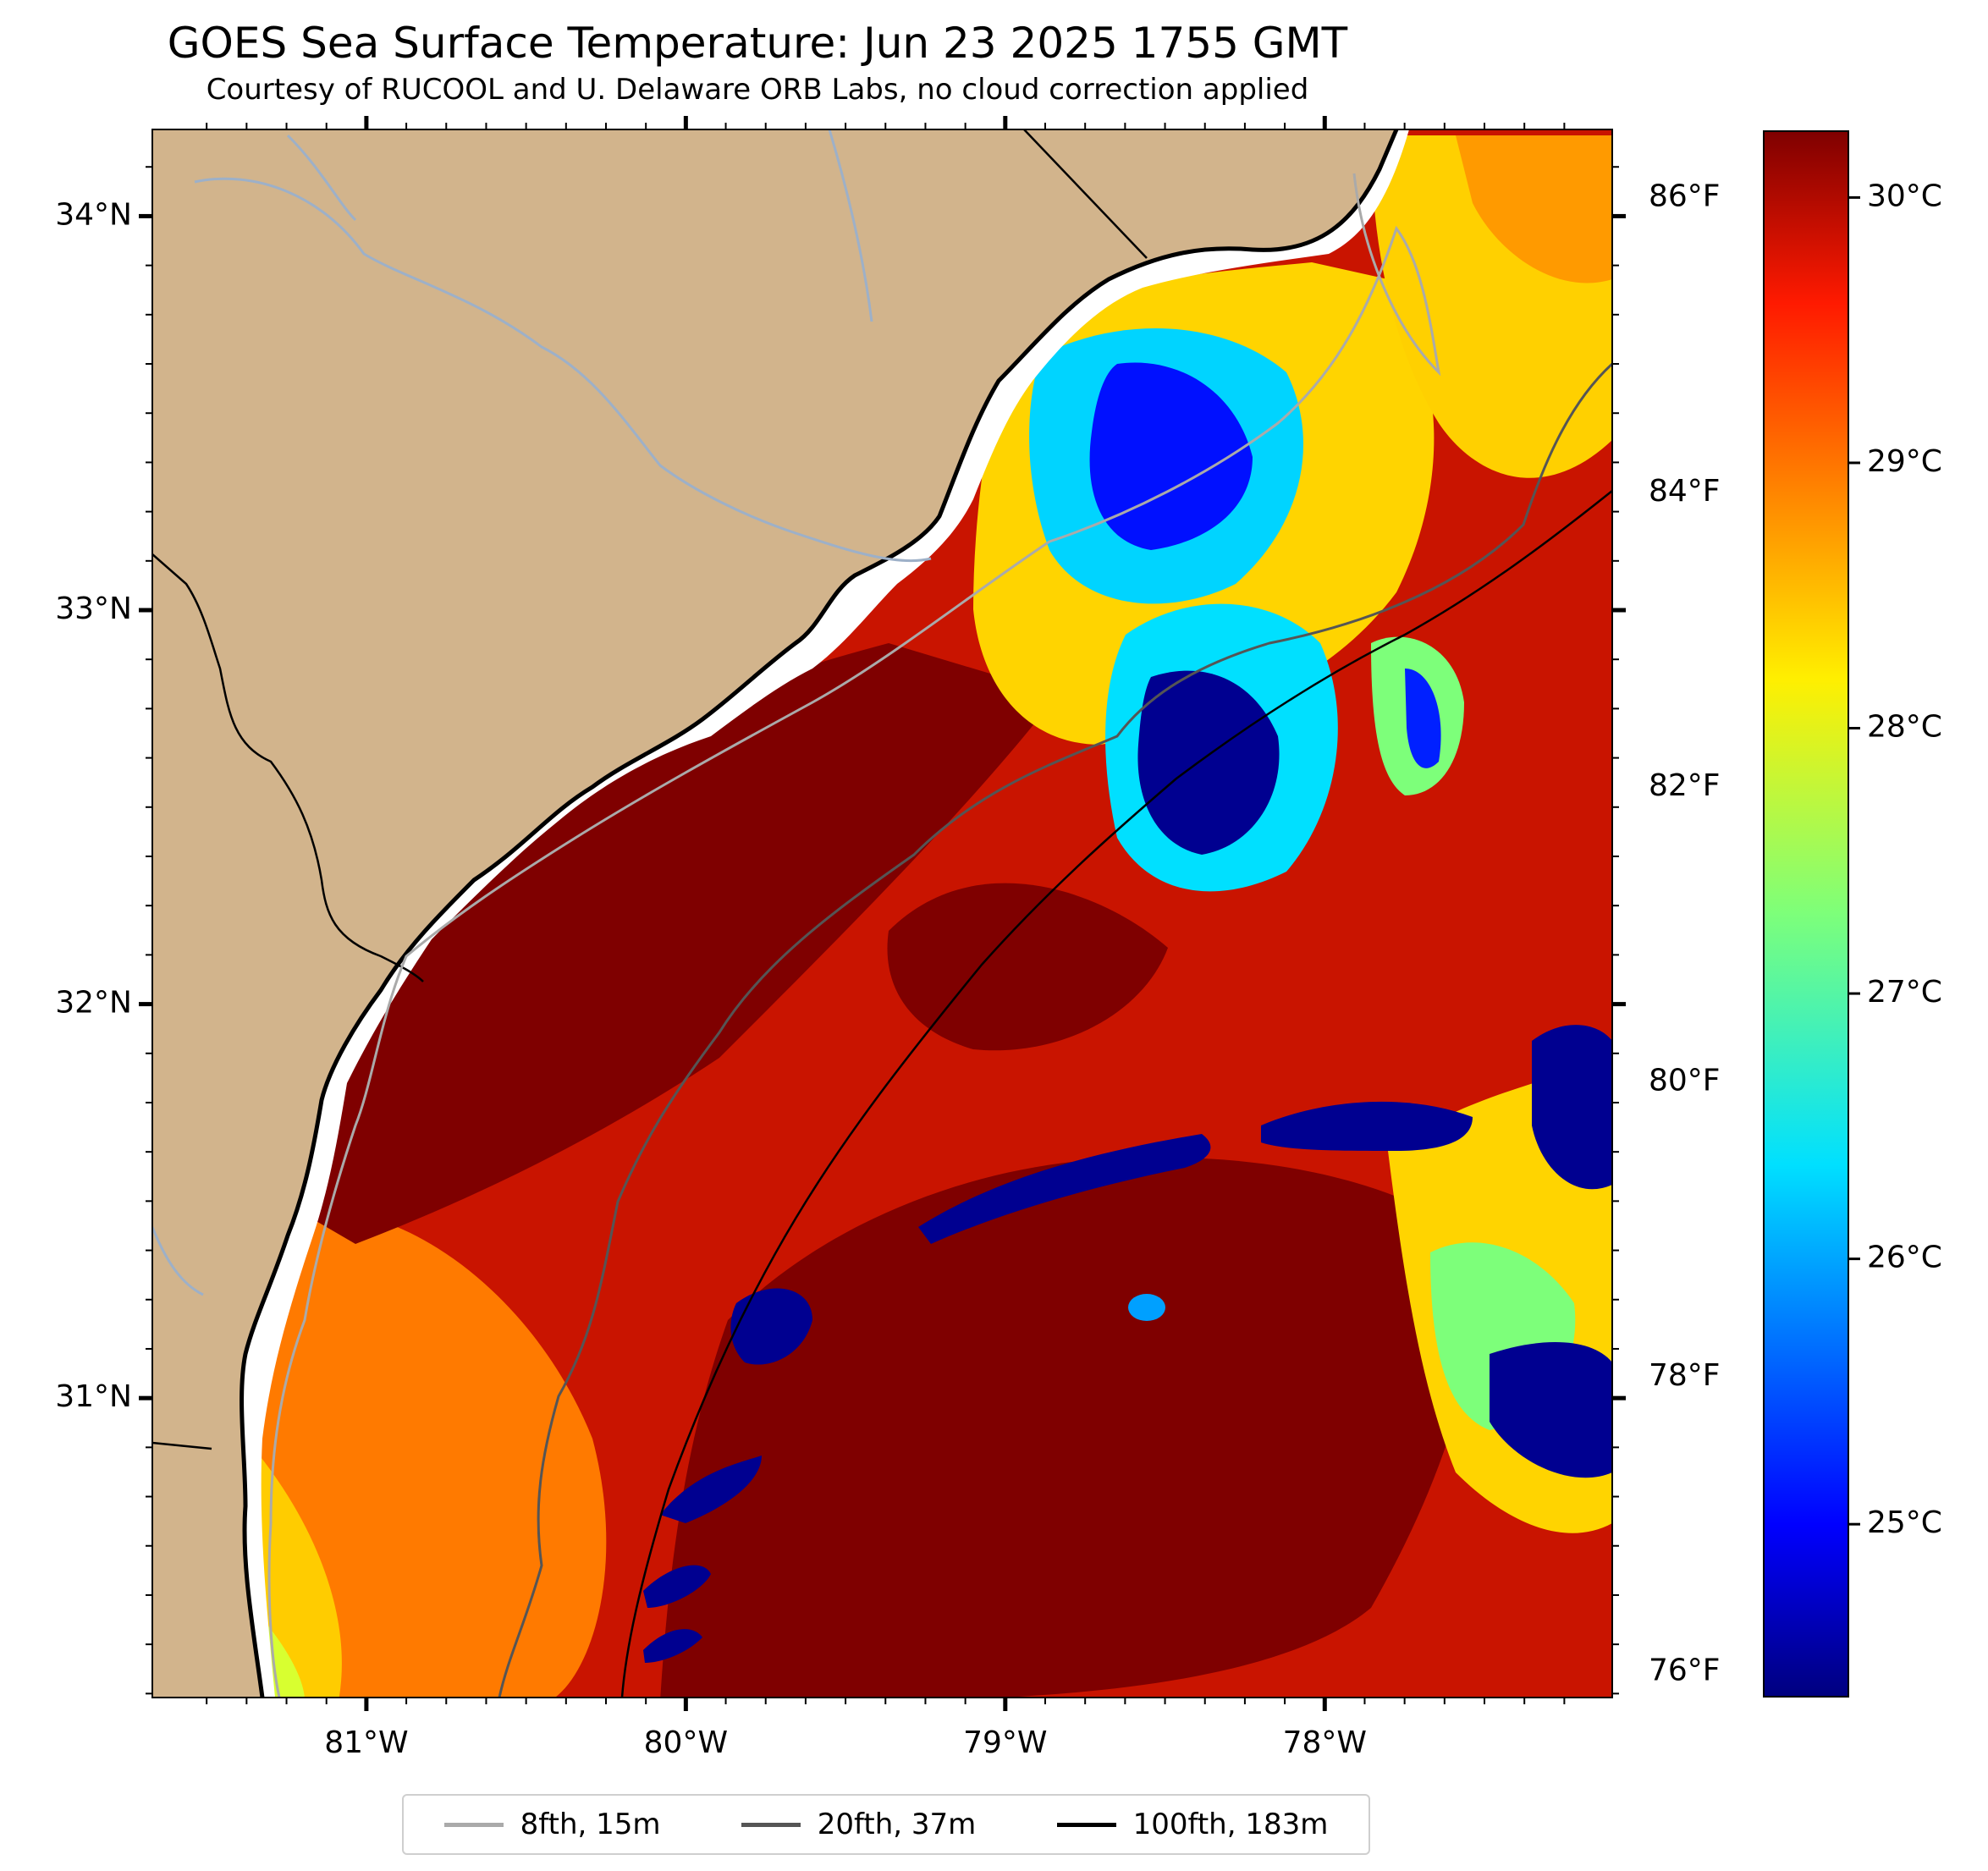  I want to click on southwest-cold-eddy, so click(771, 1327).